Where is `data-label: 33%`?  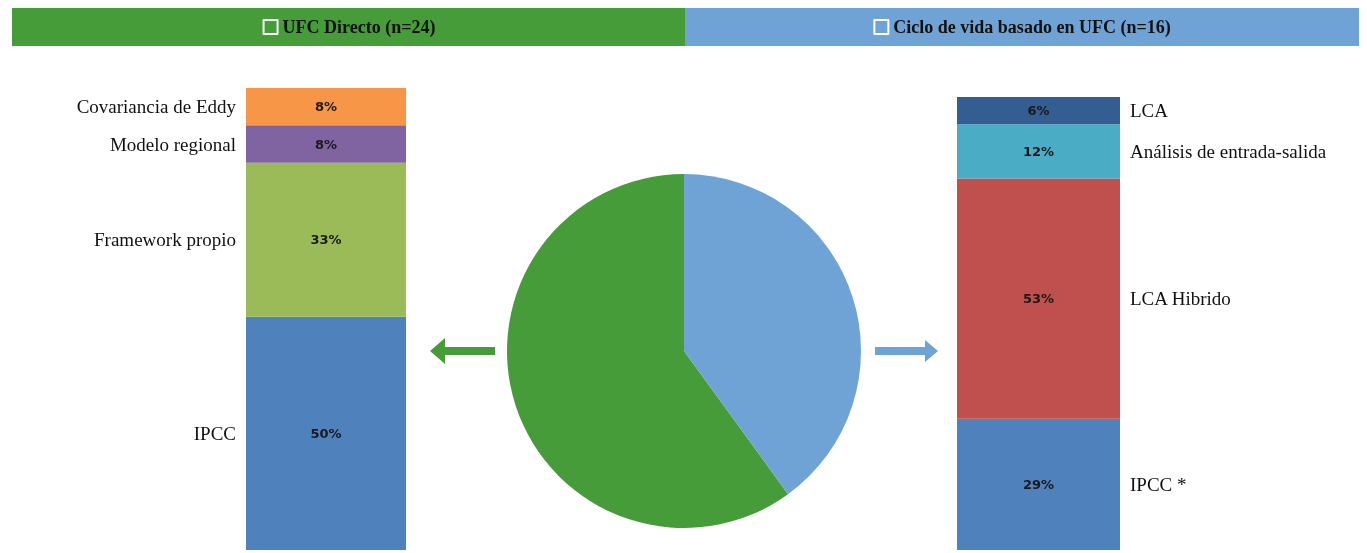 data-label: 33% is located at coordinates (326, 240).